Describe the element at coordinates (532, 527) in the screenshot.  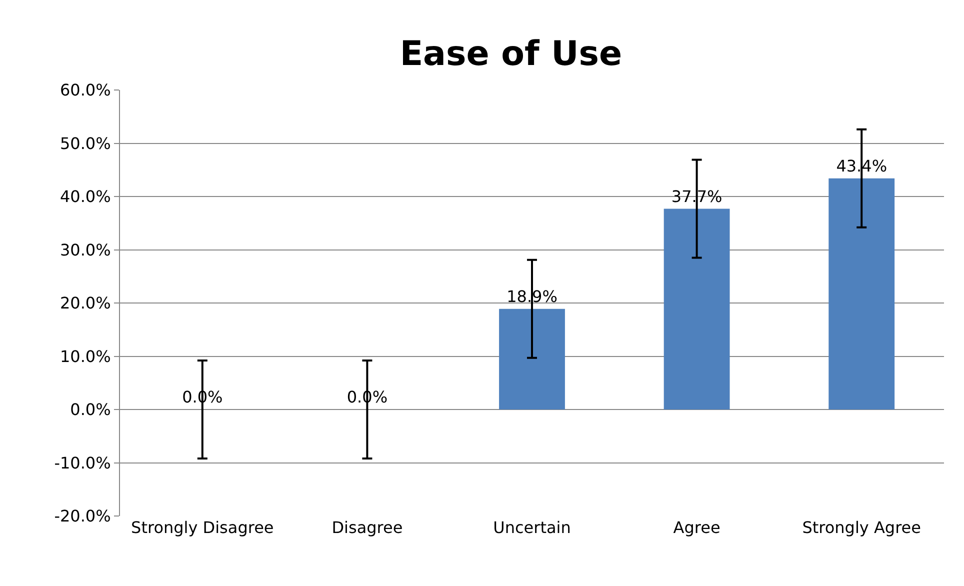
I see `x-tick-label: Uncertain` at that location.